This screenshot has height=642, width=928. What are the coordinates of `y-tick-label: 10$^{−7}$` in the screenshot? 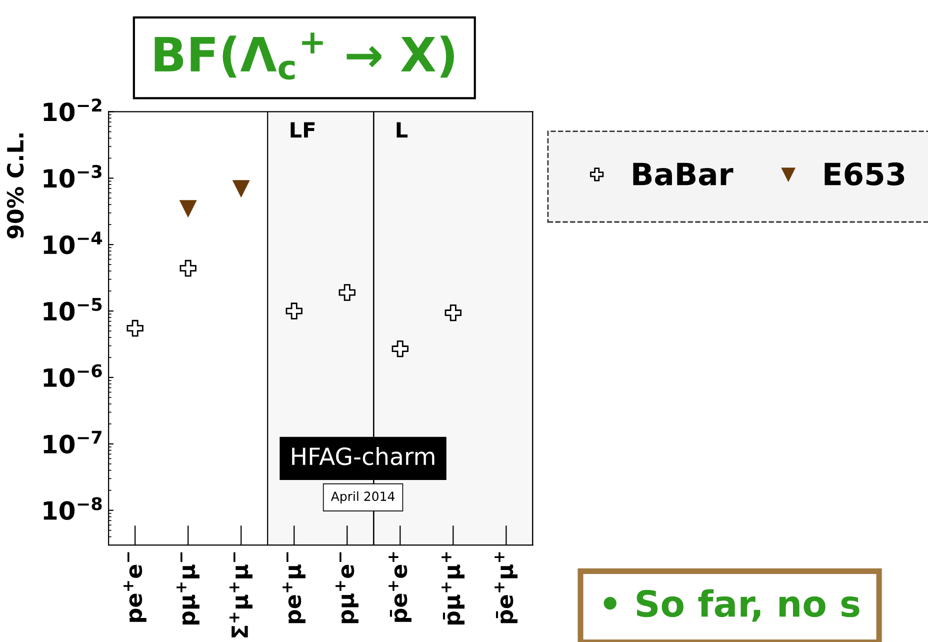 It's located at (73, 442).